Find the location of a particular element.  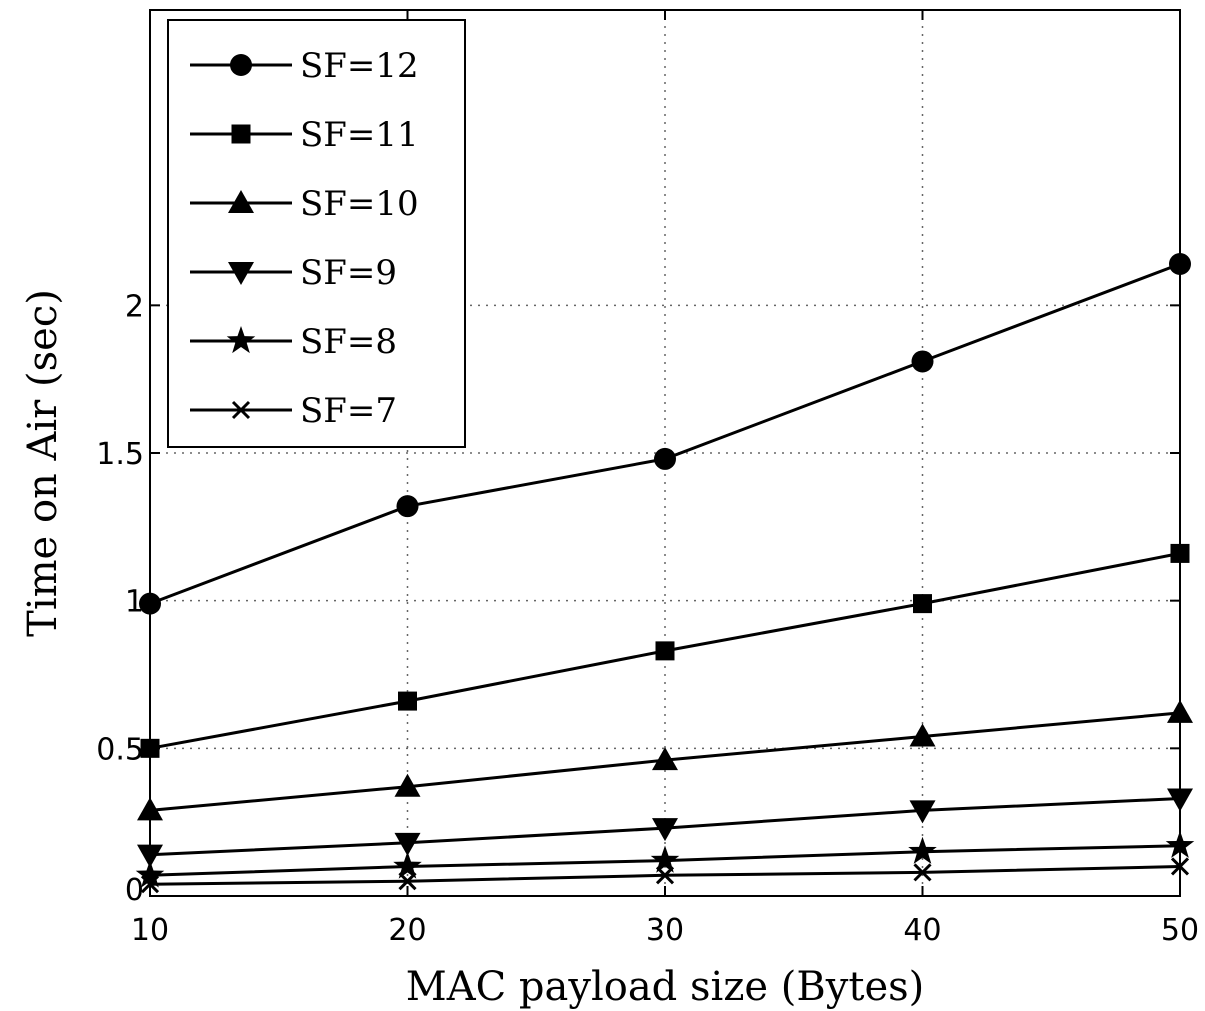

legend-item-sf9: SF=9 is located at coordinates (293, 273).